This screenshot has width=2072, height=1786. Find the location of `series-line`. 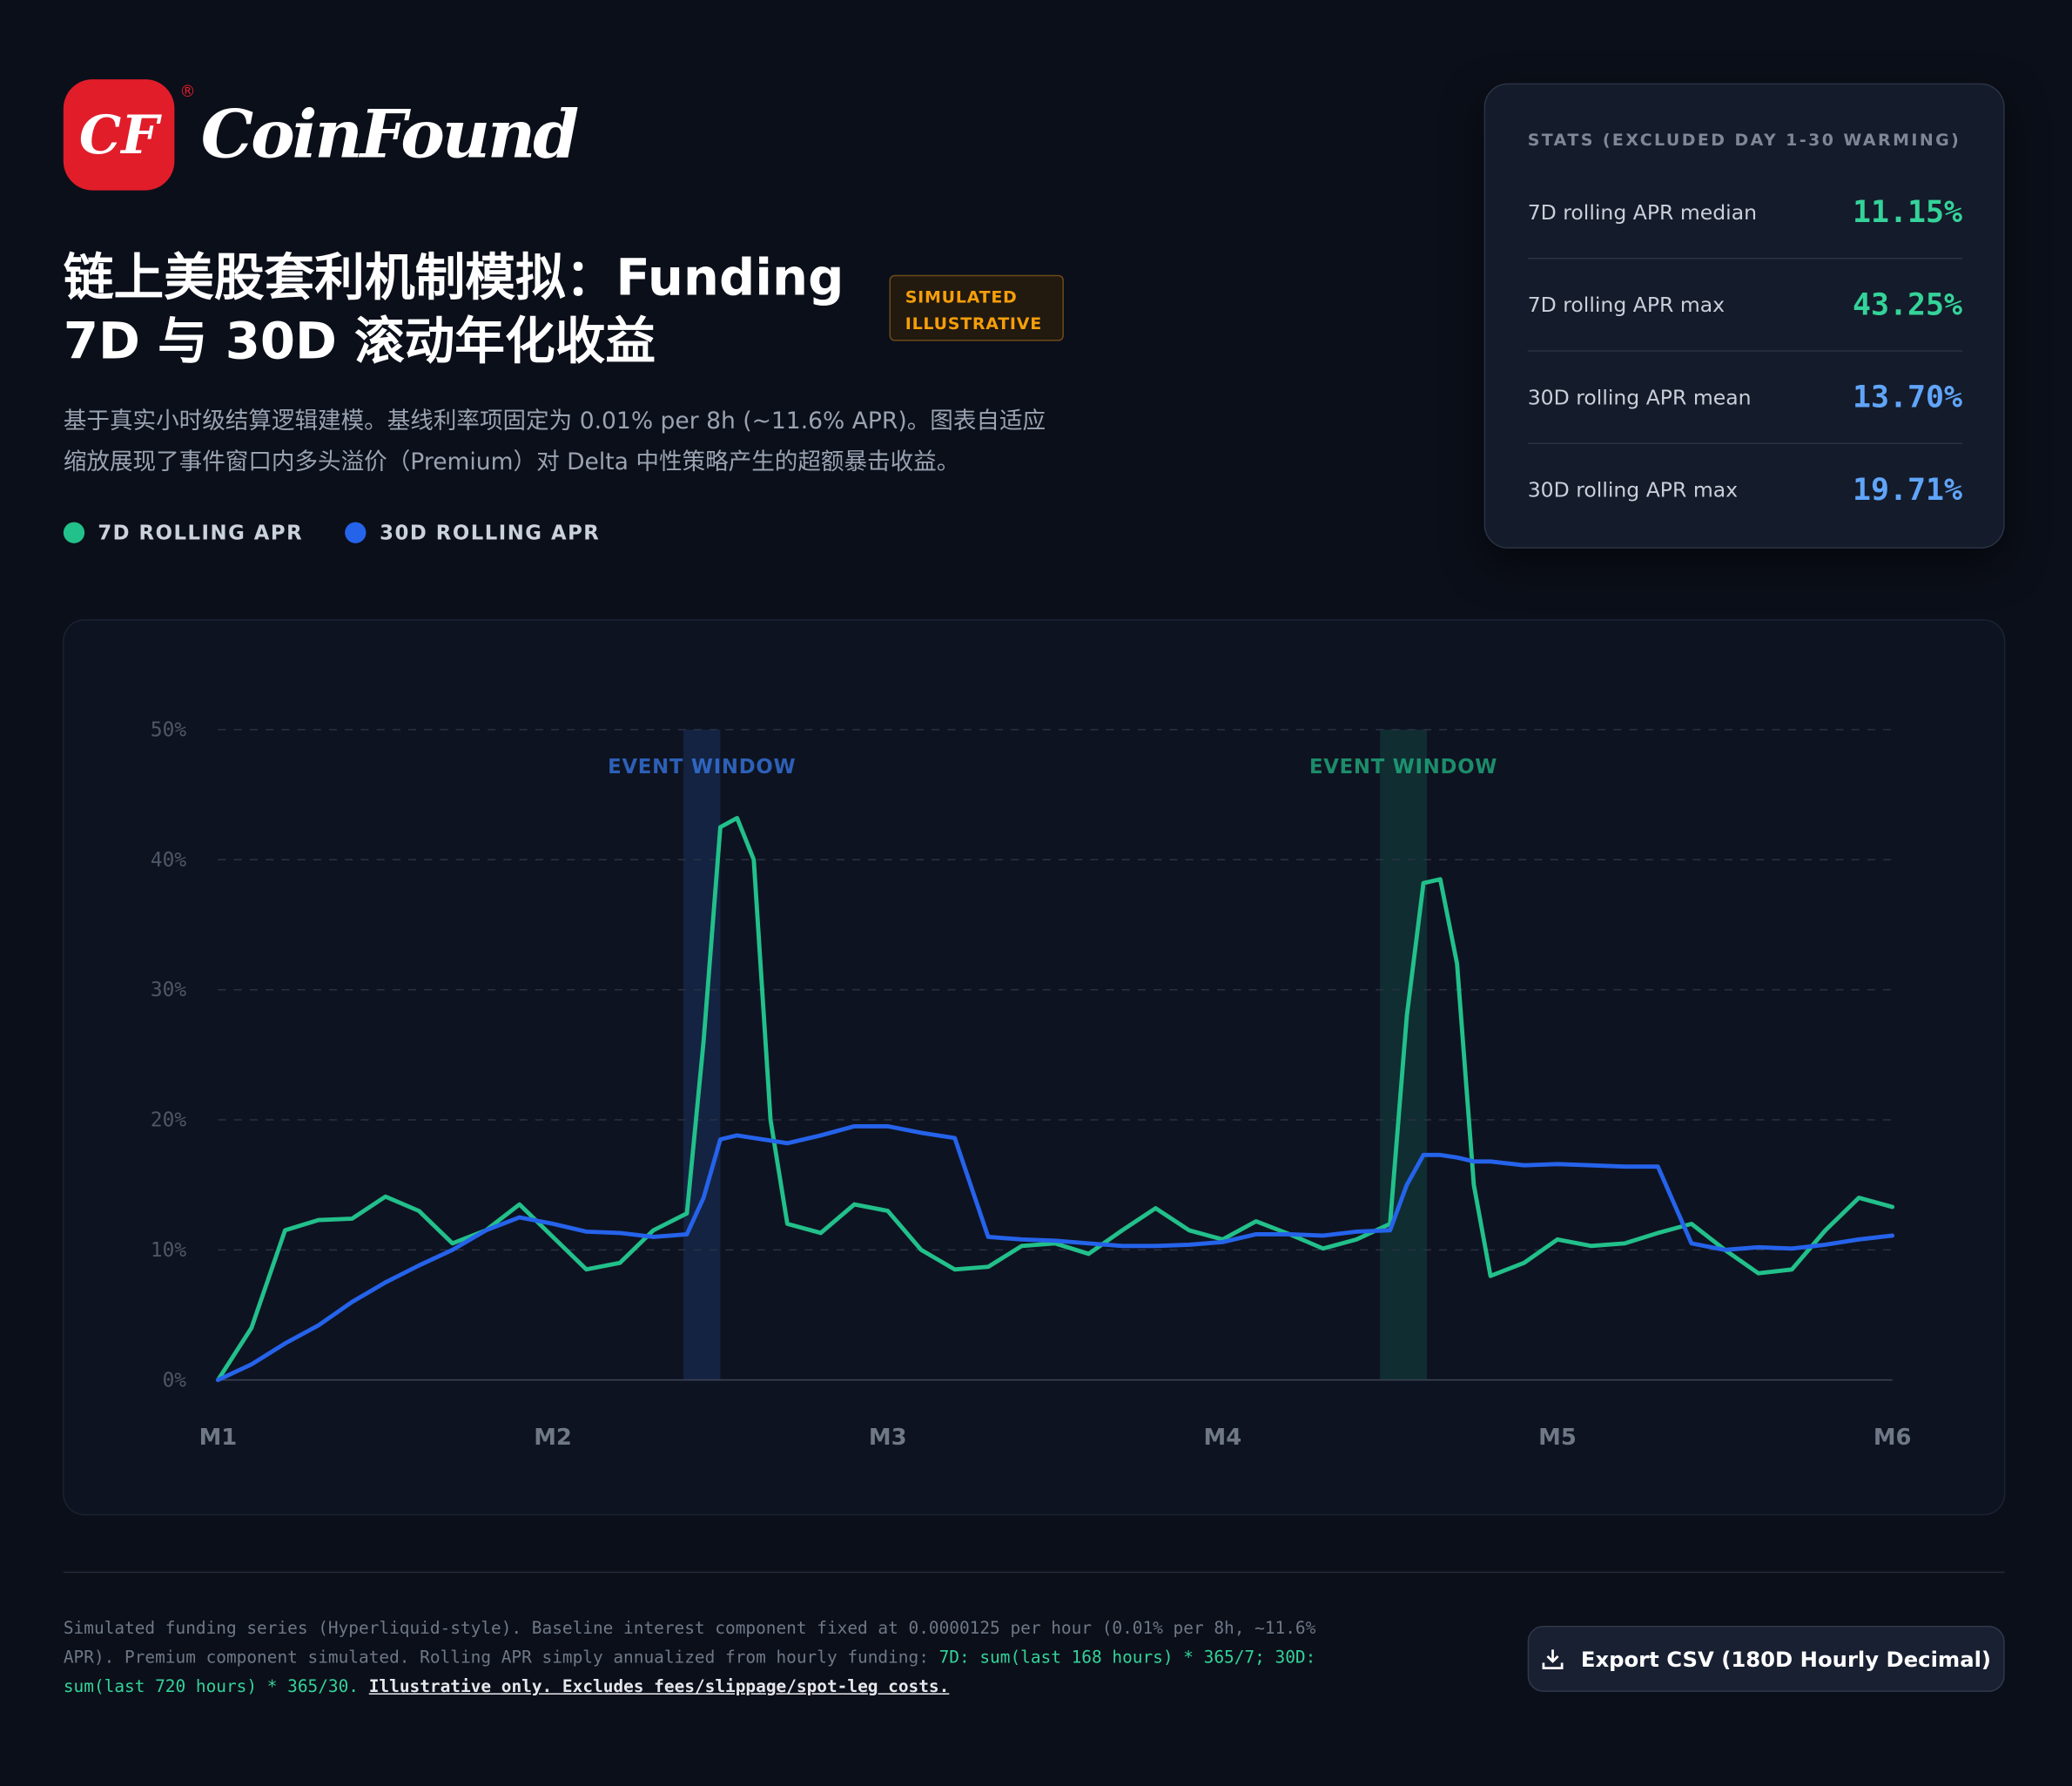

series-line is located at coordinates (1056, 1253).